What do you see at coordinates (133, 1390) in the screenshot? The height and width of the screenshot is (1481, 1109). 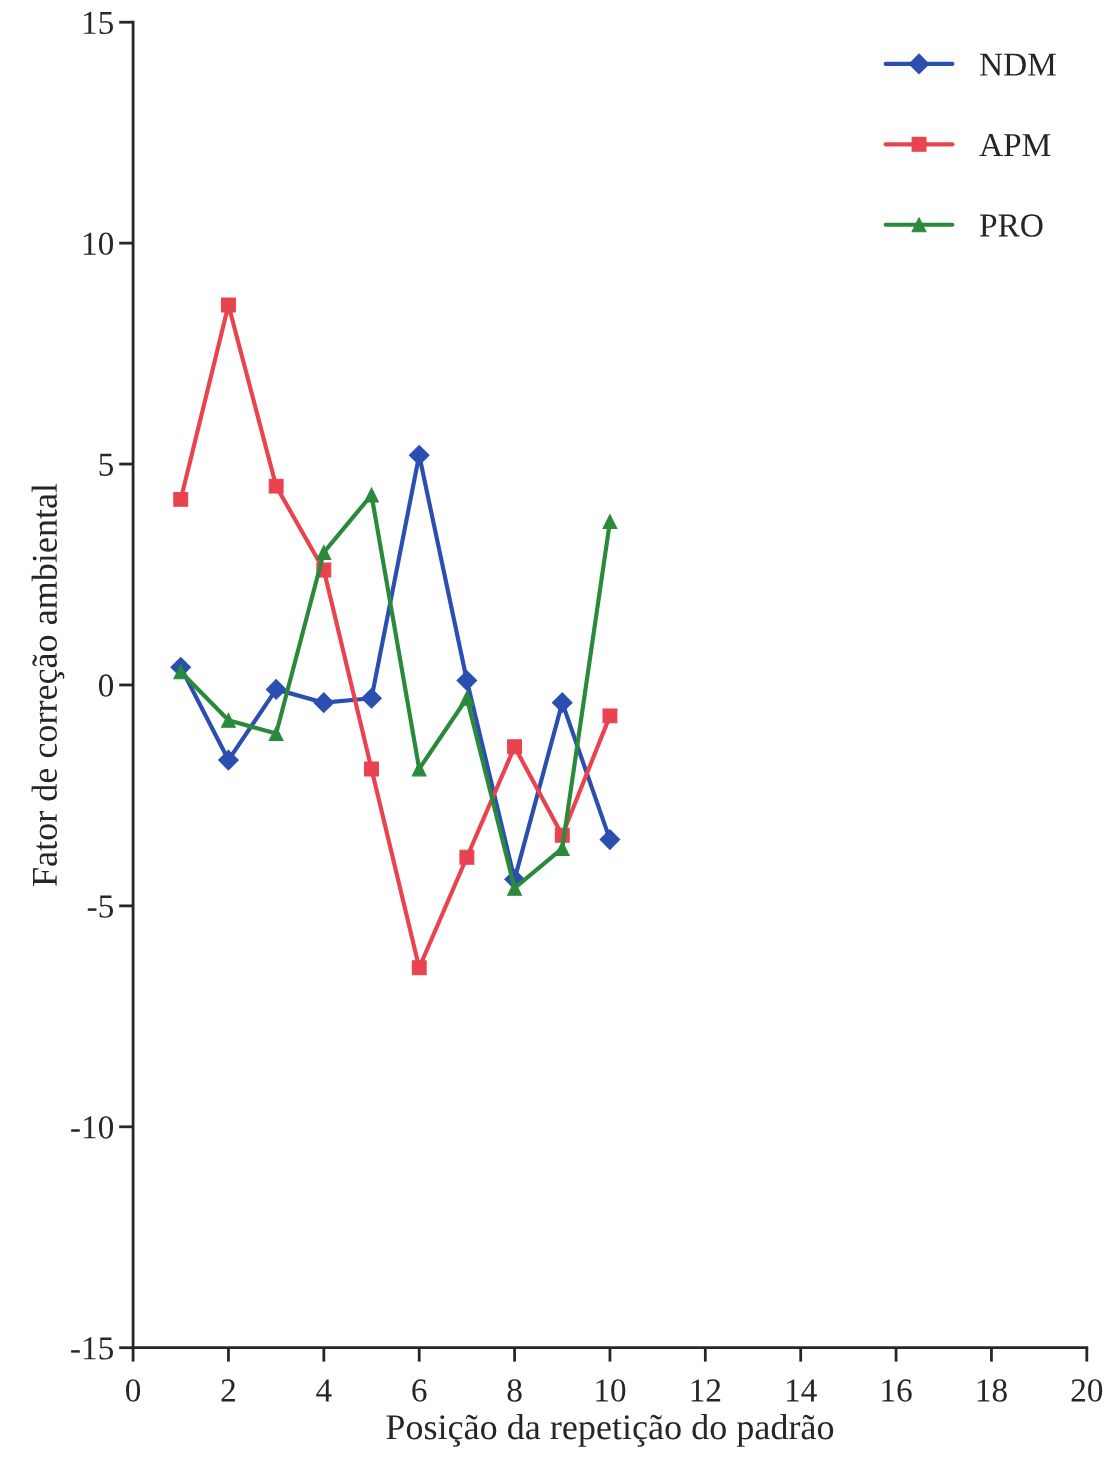 I see `x-tick-label: 0` at bounding box center [133, 1390].